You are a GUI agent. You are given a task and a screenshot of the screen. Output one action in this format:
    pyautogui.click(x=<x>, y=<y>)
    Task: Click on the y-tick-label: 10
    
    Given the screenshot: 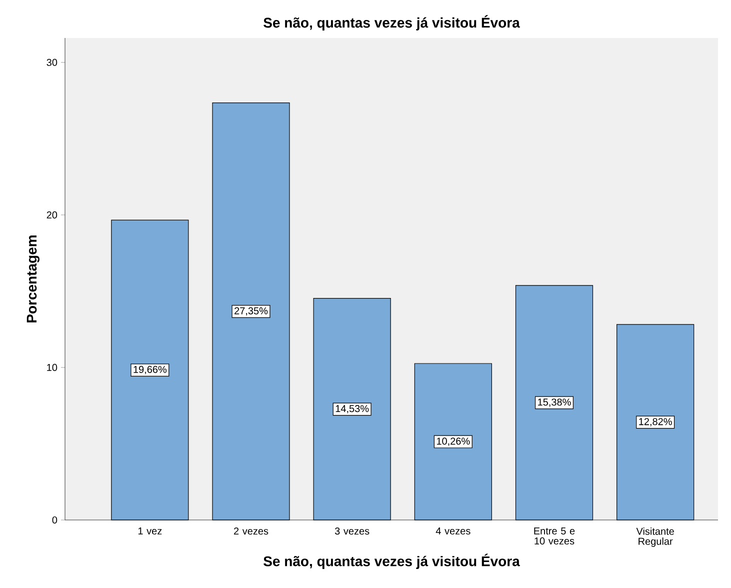 What is the action you would take?
    pyautogui.click(x=52, y=367)
    